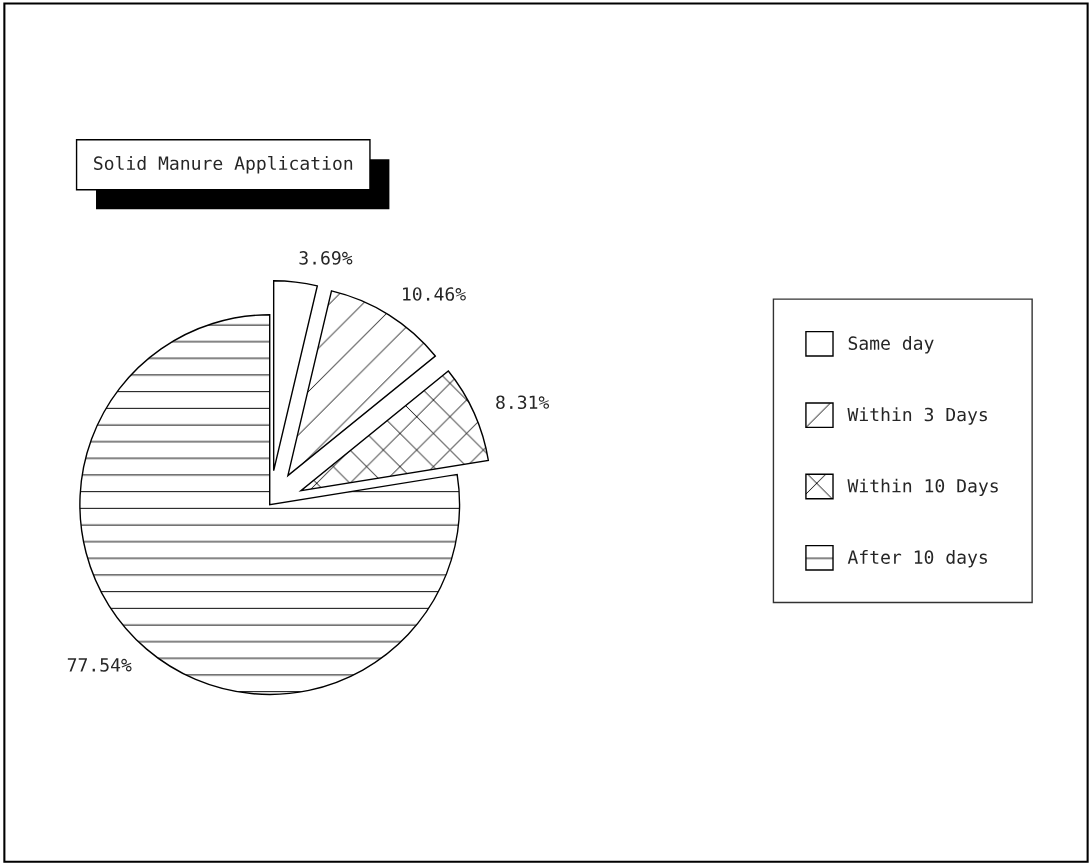 Image resolution: width=1092 pixels, height=867 pixels. What do you see at coordinates (891, 345) in the screenshot?
I see `legend-label: Same day` at bounding box center [891, 345].